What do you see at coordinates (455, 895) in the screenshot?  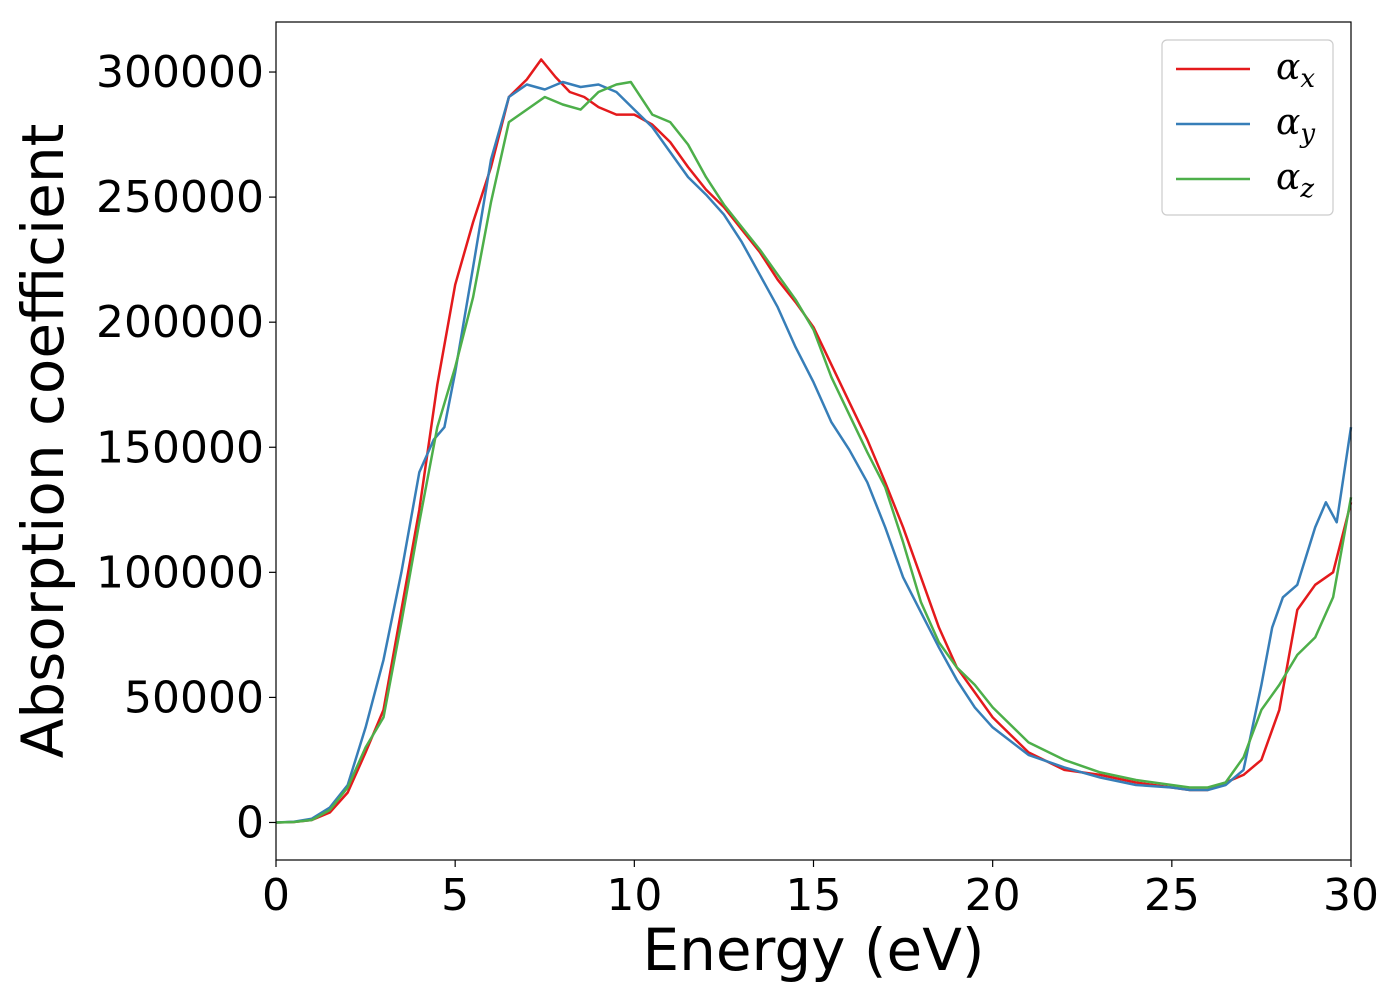 I see `x-tick-label: 5` at bounding box center [455, 895].